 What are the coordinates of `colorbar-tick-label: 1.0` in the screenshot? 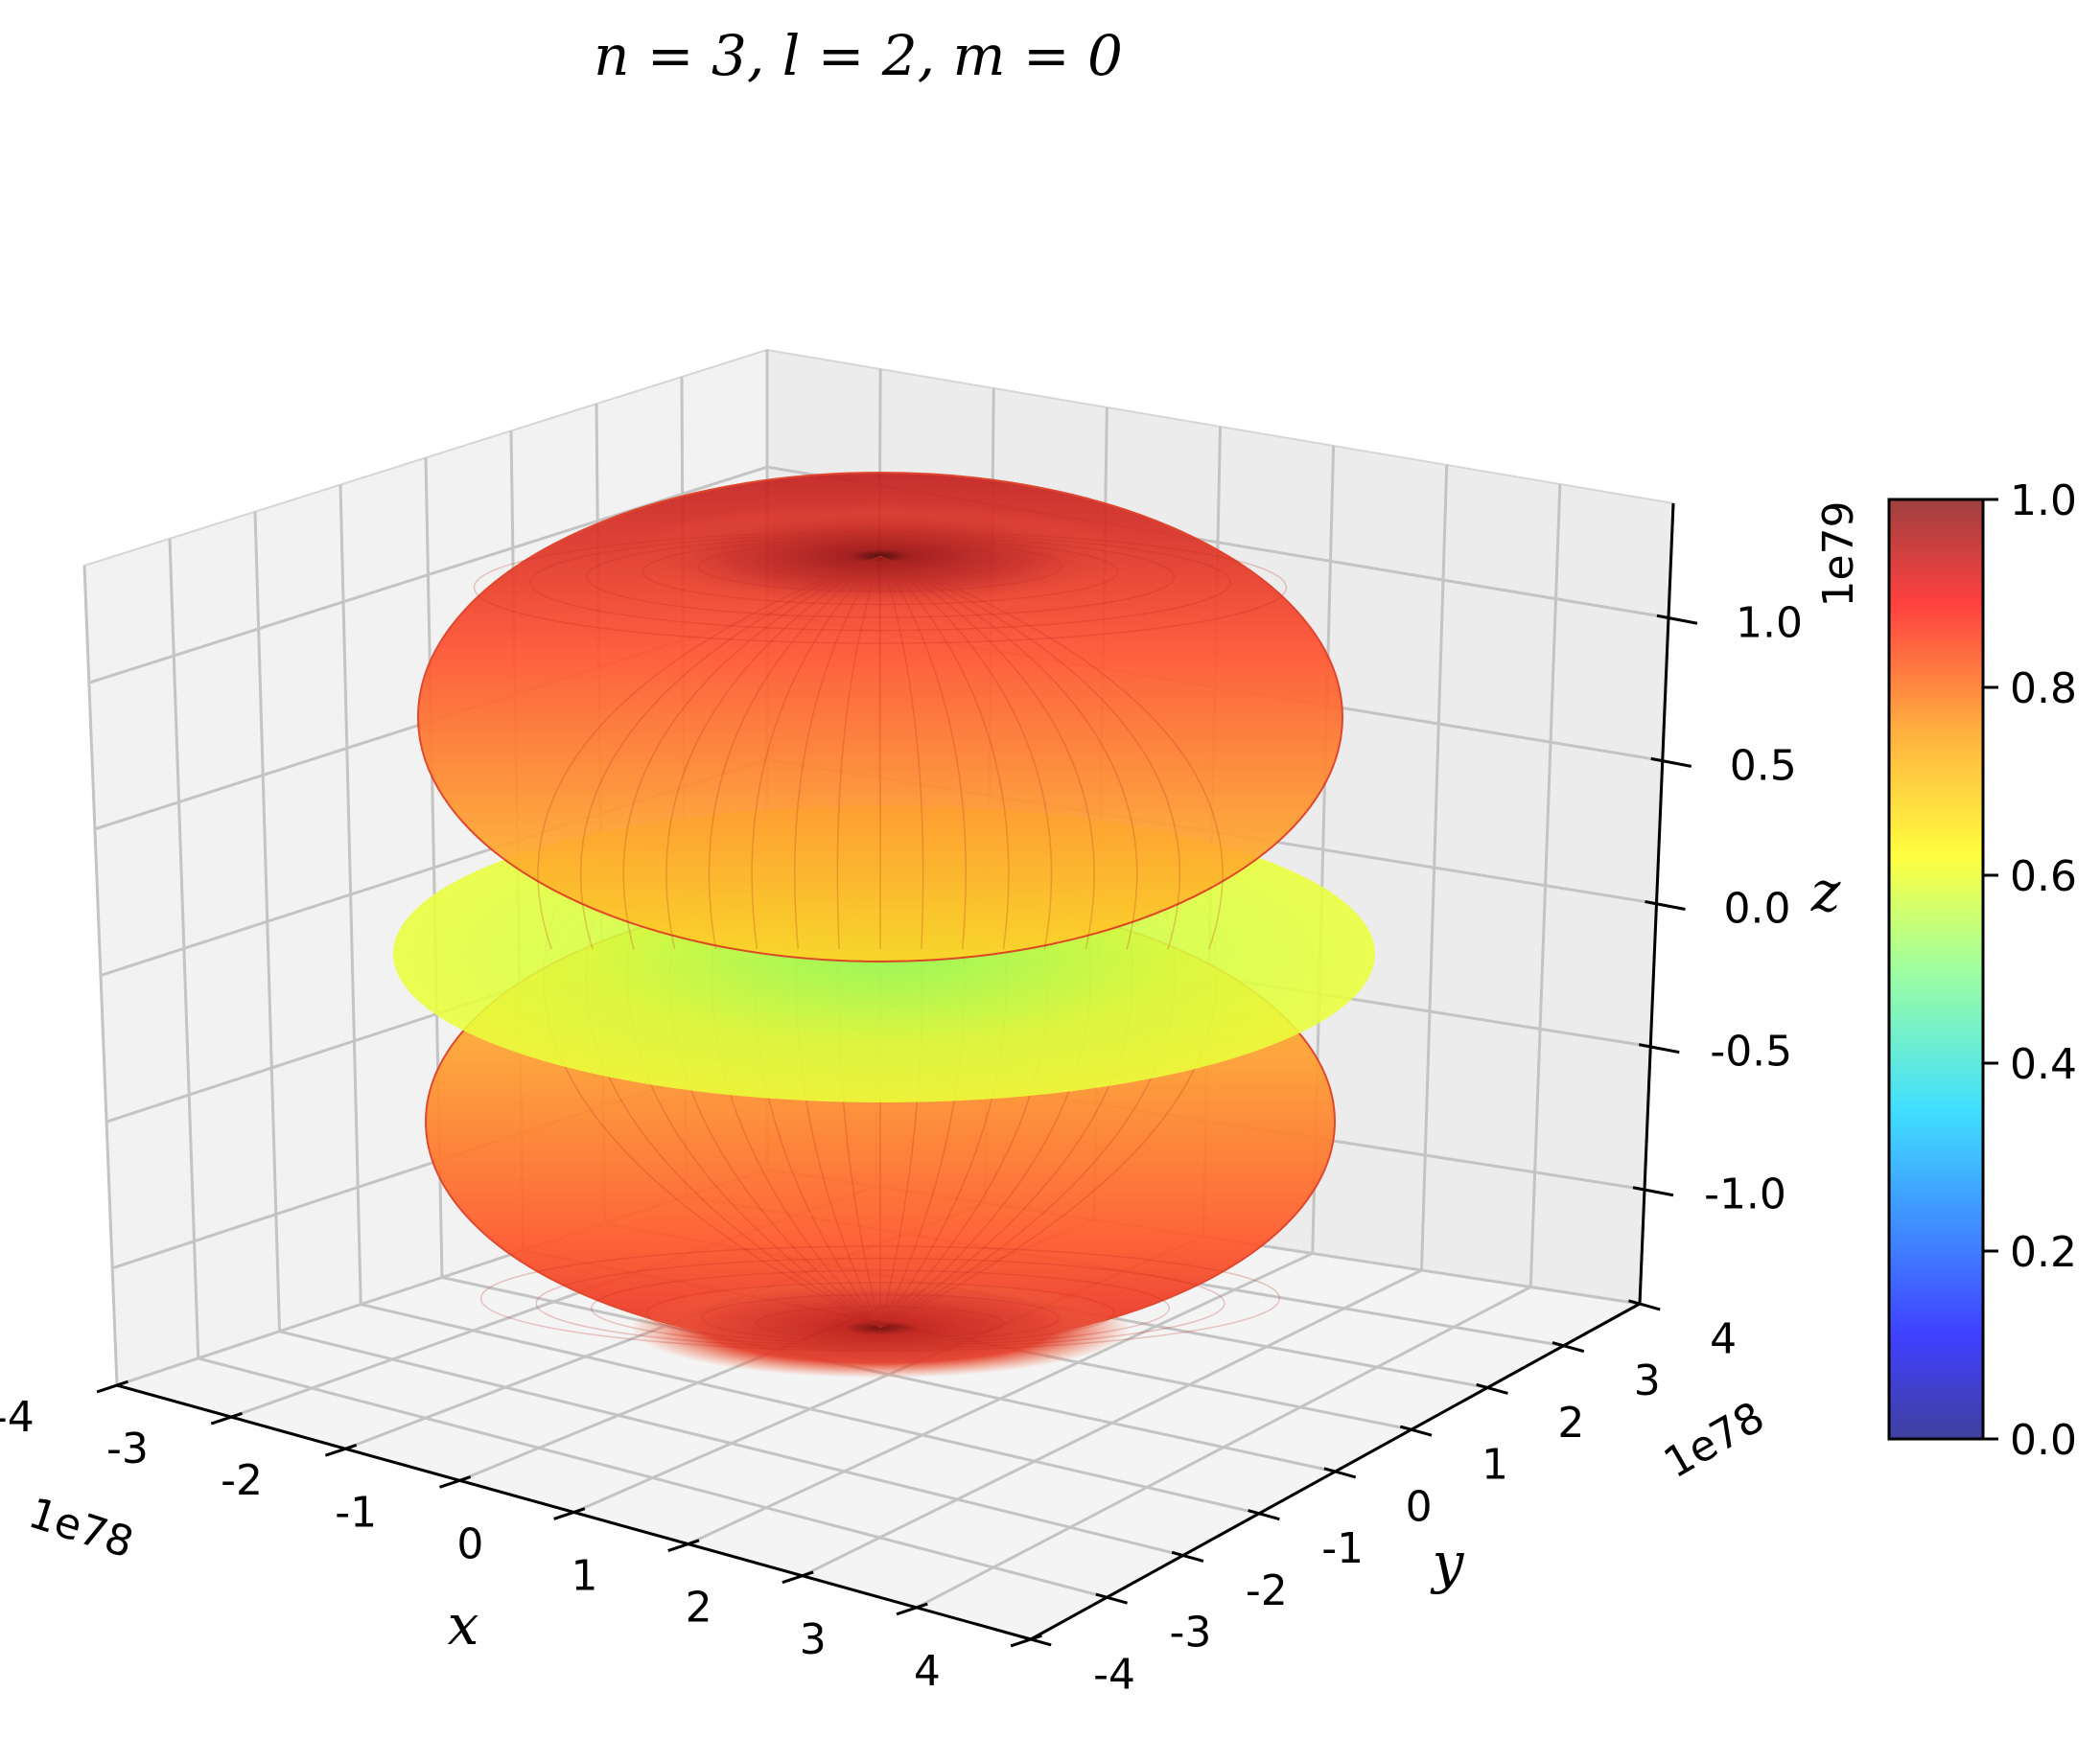 It's located at (2043, 500).